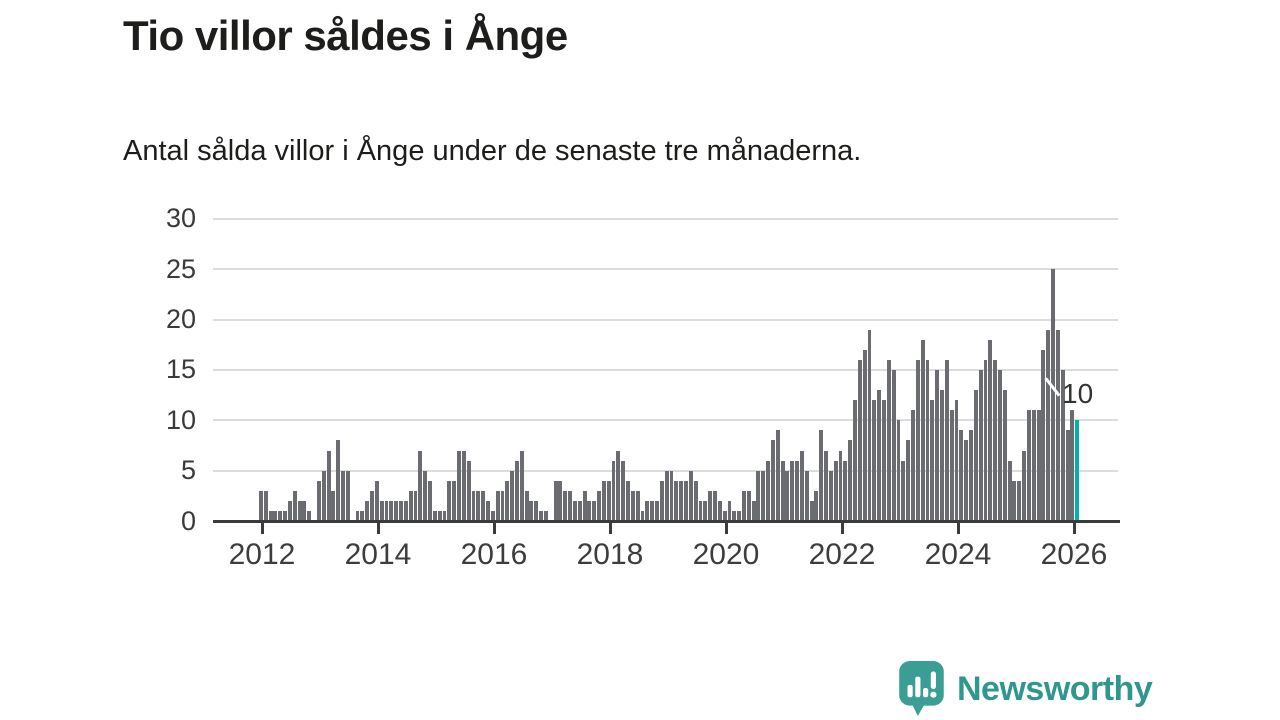 This screenshot has height=720, width=1280. I want to click on x-tick-label: 2016, so click(494, 554).